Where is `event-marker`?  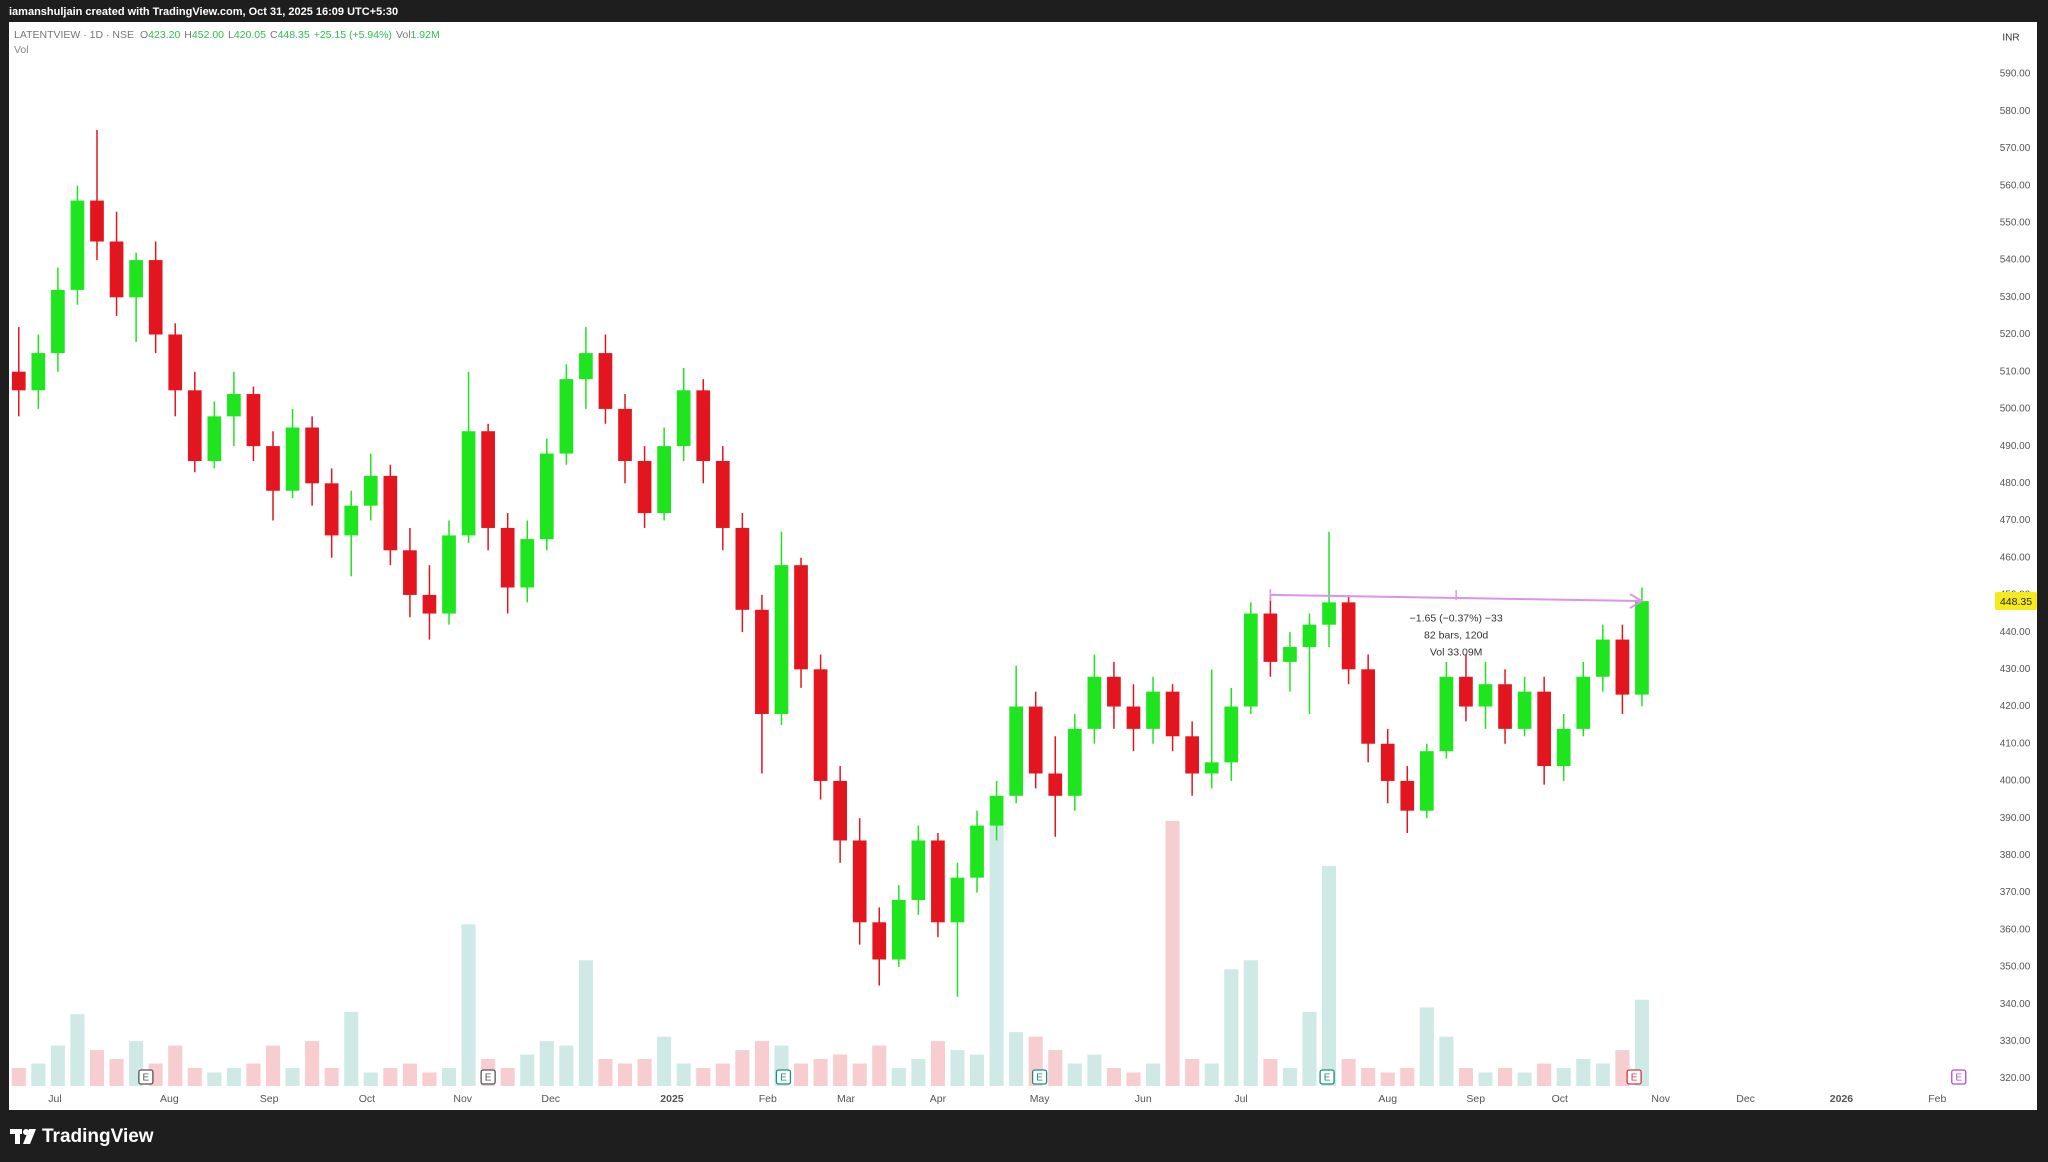
event-marker is located at coordinates (1039, 1077).